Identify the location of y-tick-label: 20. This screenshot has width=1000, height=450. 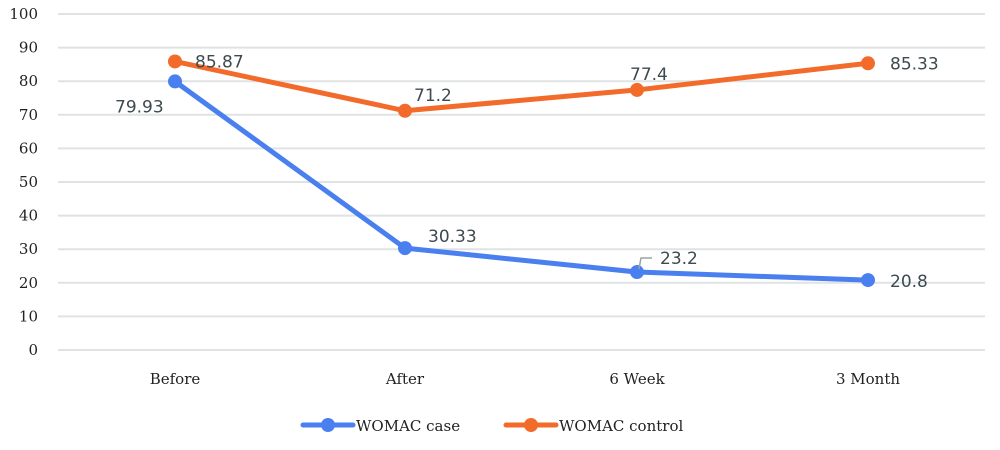
(28, 283).